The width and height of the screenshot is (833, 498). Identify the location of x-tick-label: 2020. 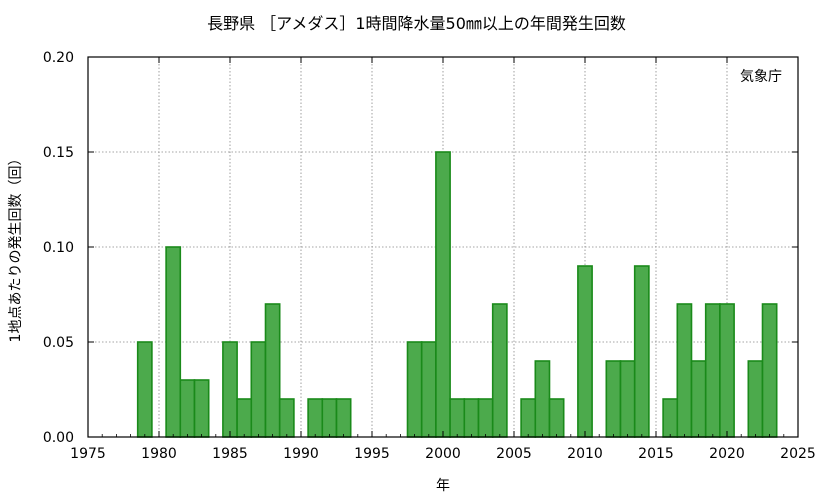
(727, 454).